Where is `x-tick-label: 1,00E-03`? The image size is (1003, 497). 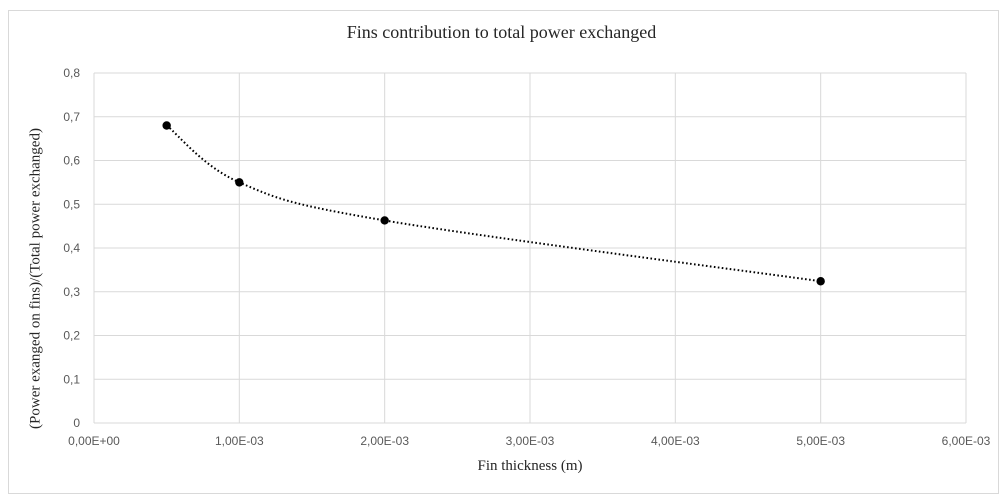 x-tick-label: 1,00E-03 is located at coordinates (239, 441).